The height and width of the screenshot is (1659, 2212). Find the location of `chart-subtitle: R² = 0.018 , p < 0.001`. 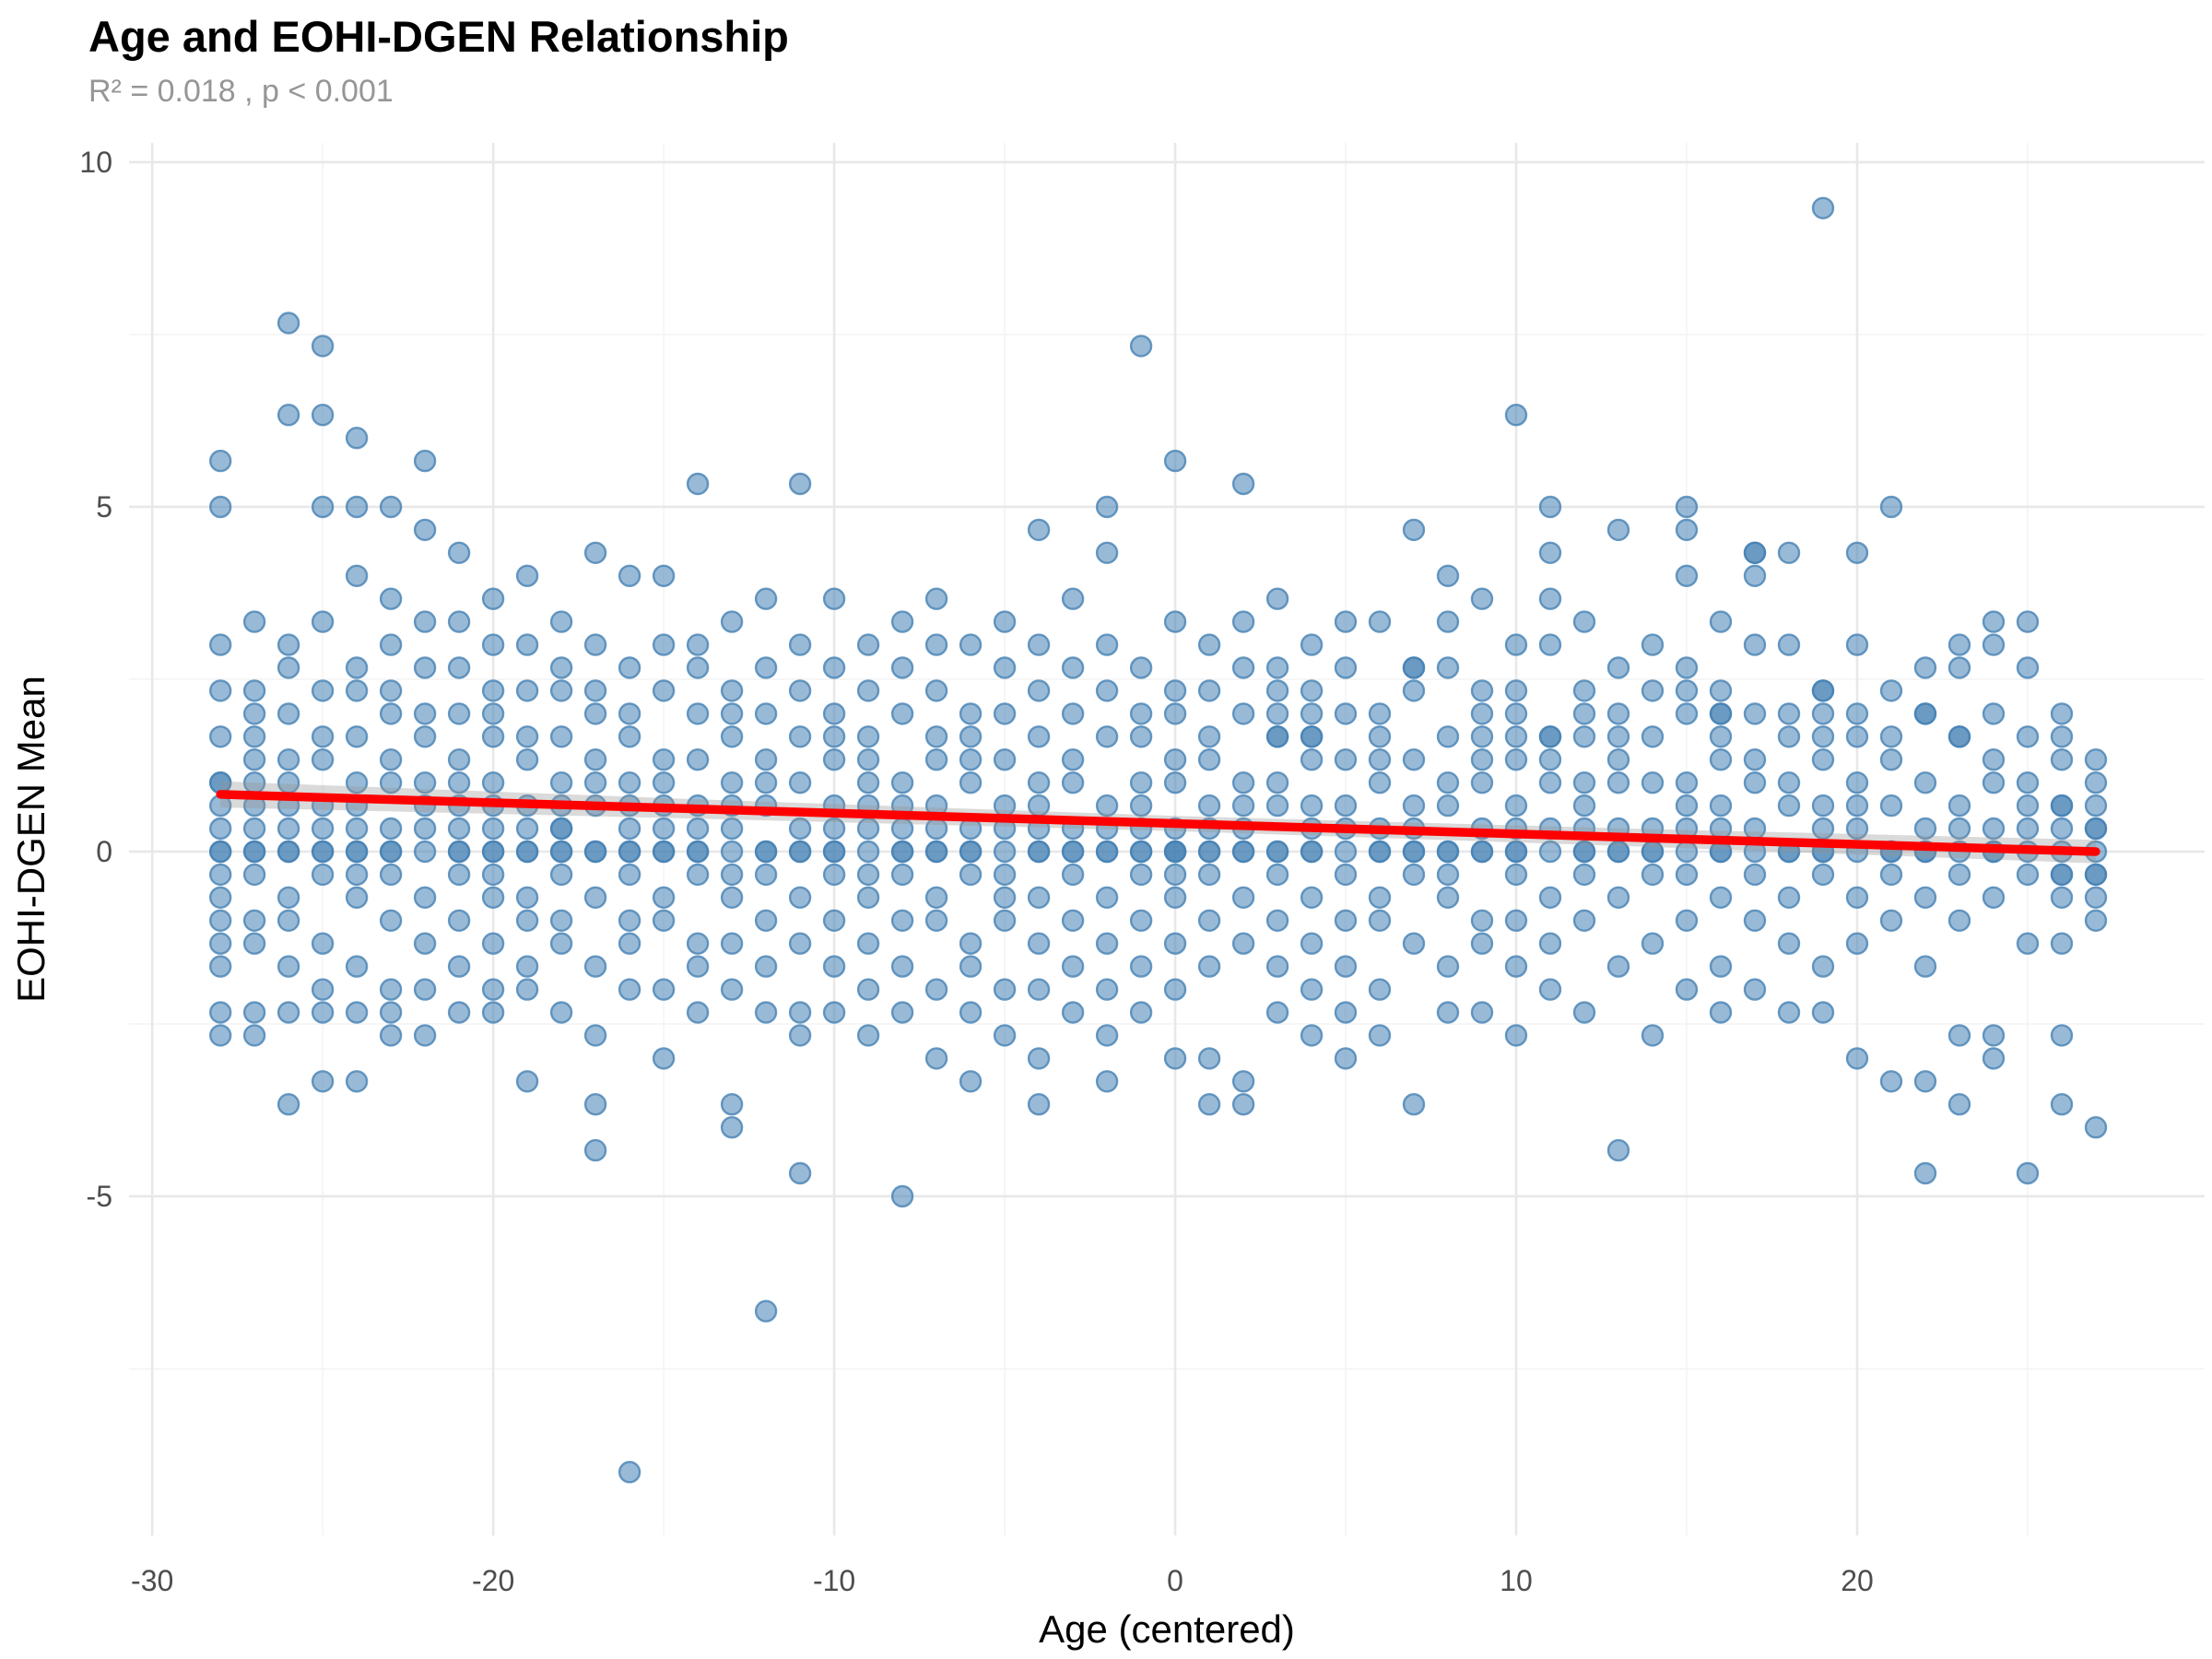

chart-subtitle: R² = 0.018 , p < 0.001 is located at coordinates (241, 91).